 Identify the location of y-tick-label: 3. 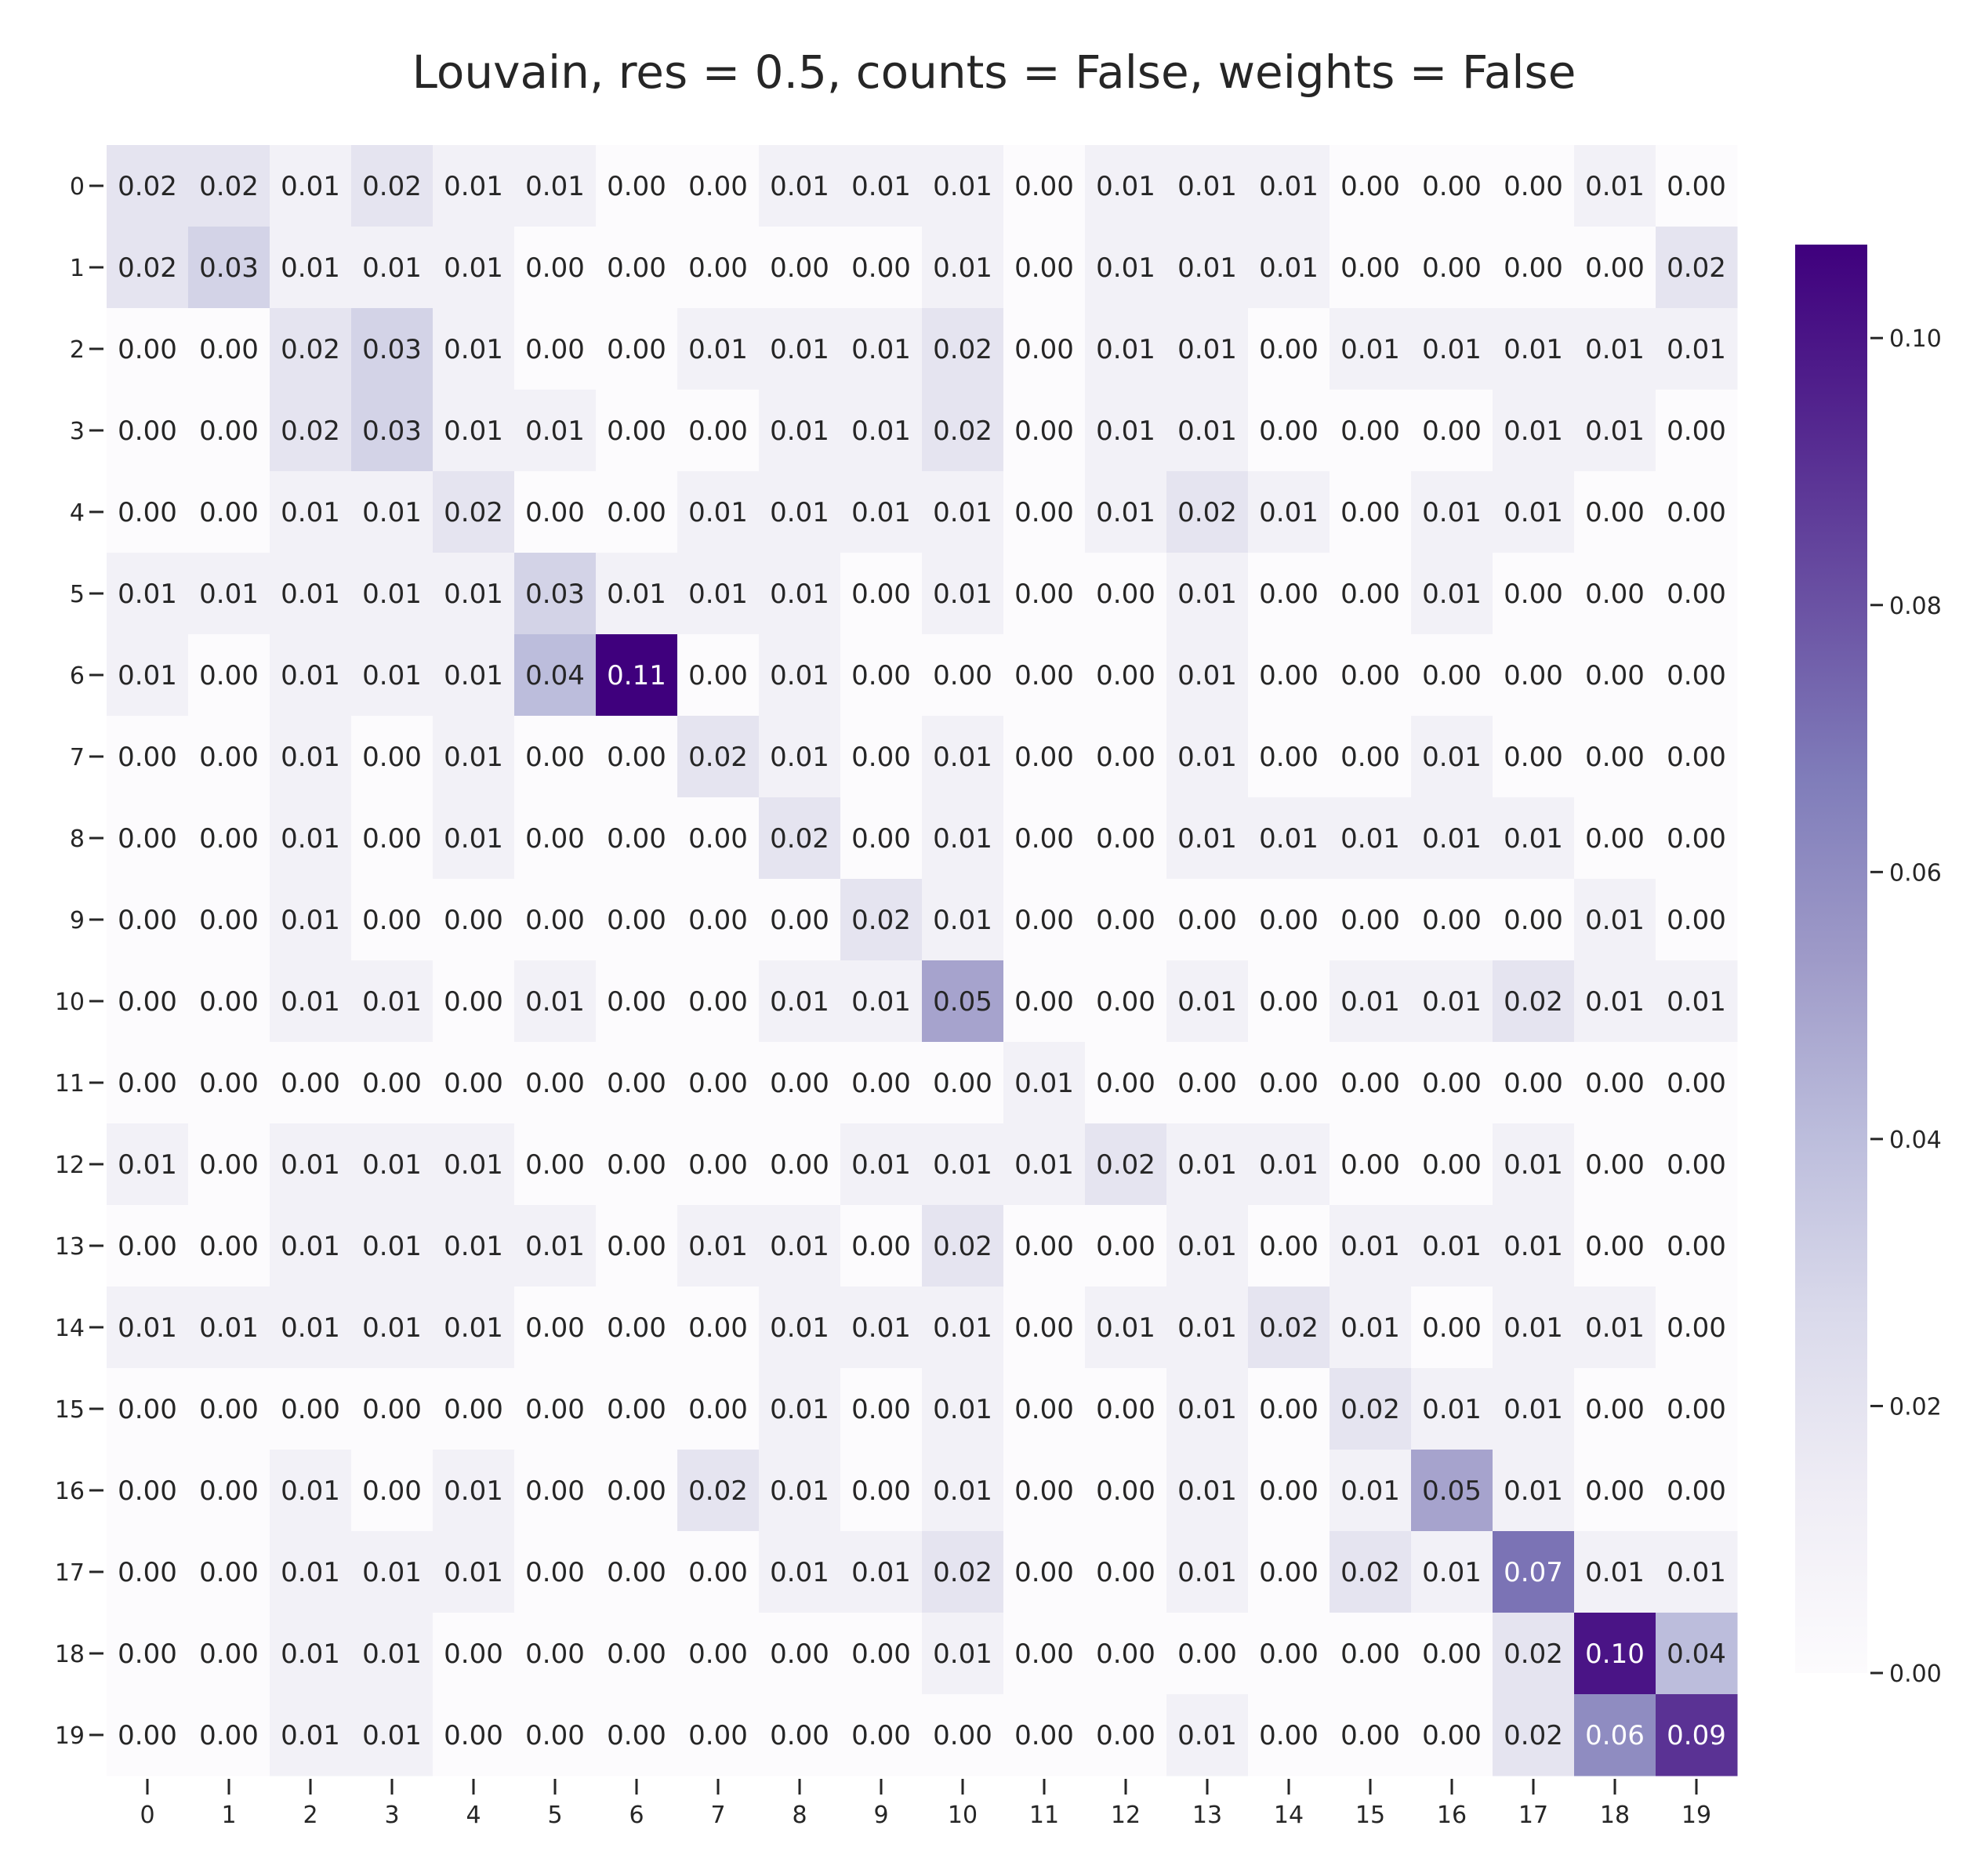
(77, 431).